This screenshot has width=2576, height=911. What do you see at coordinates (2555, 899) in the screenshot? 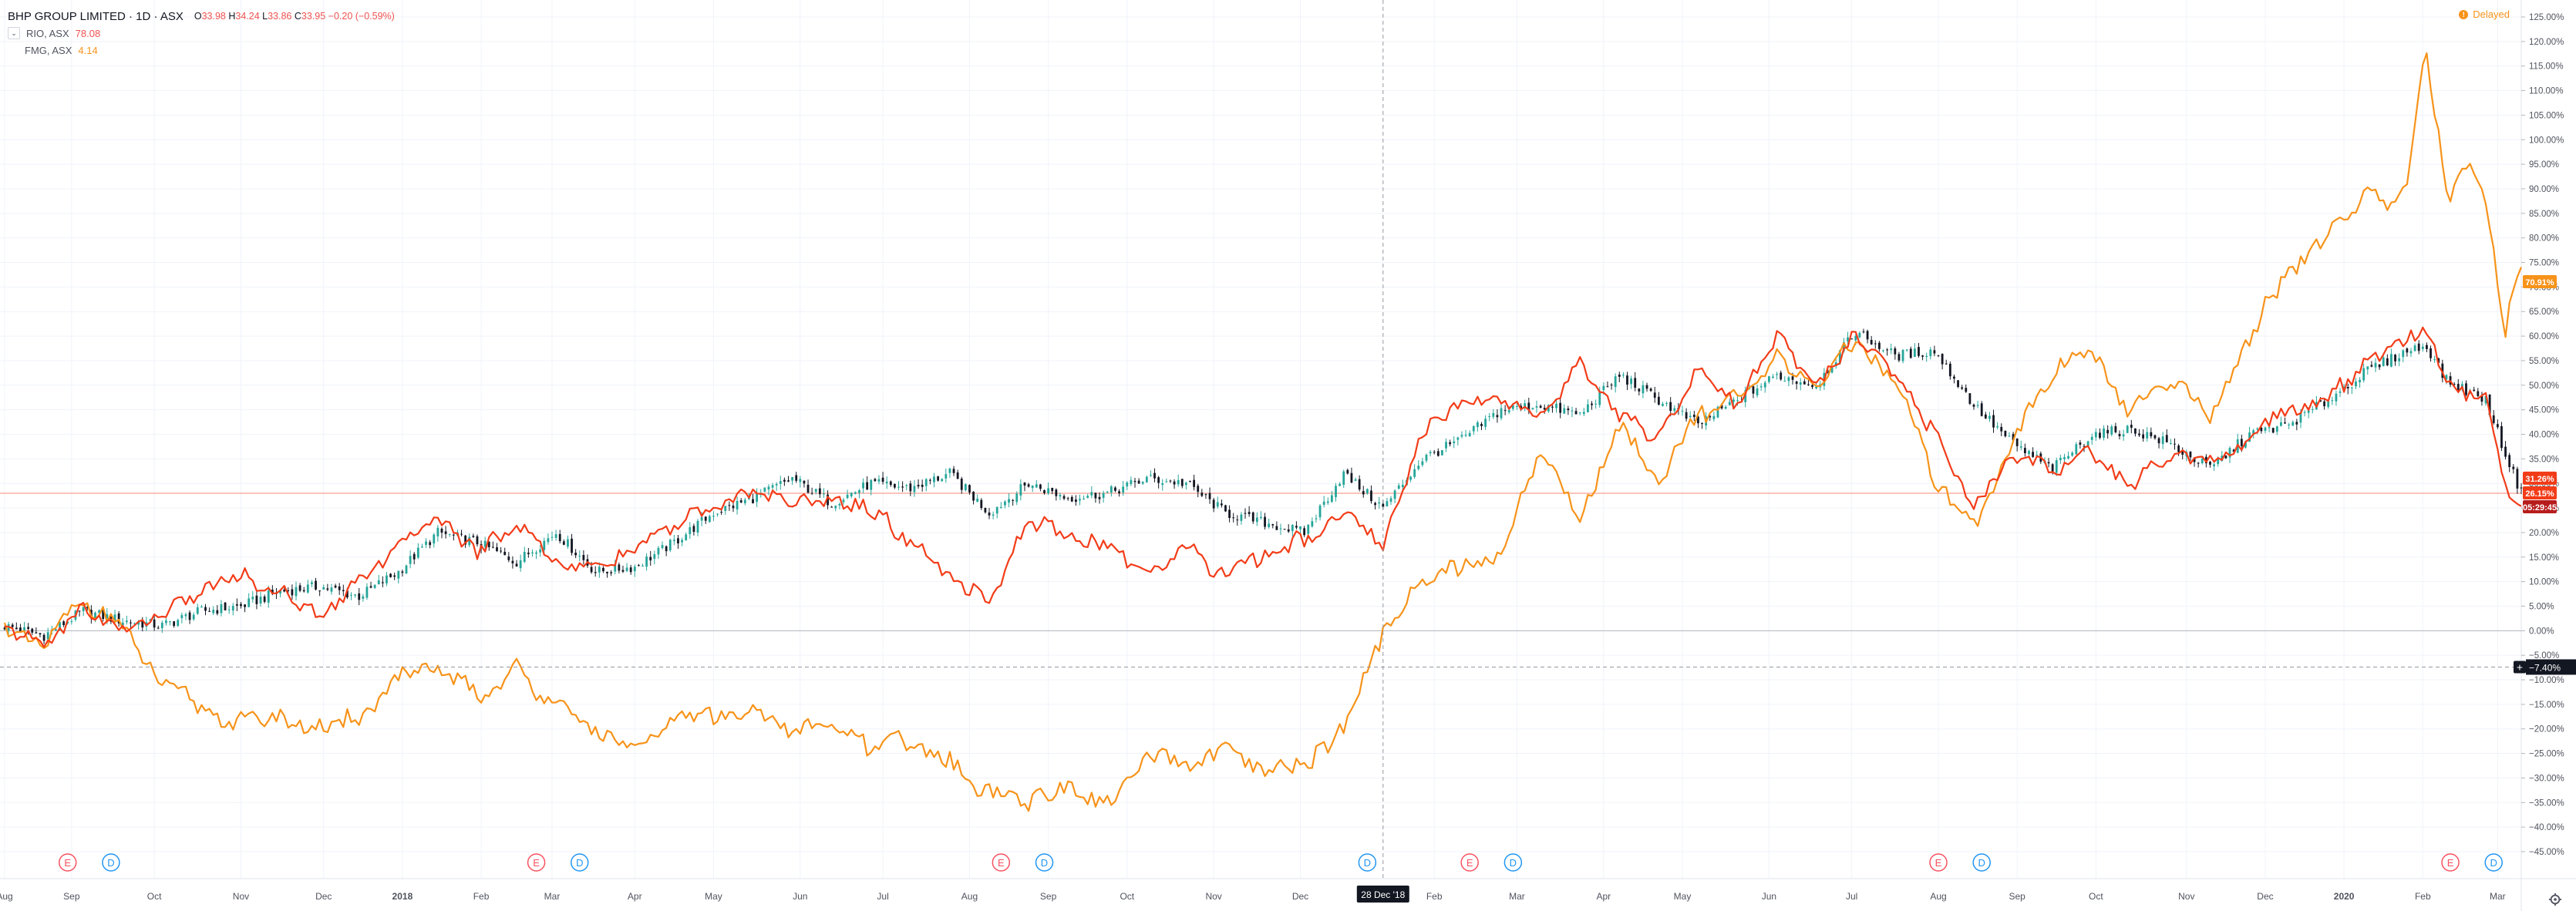
I see `gear-icon` at bounding box center [2555, 899].